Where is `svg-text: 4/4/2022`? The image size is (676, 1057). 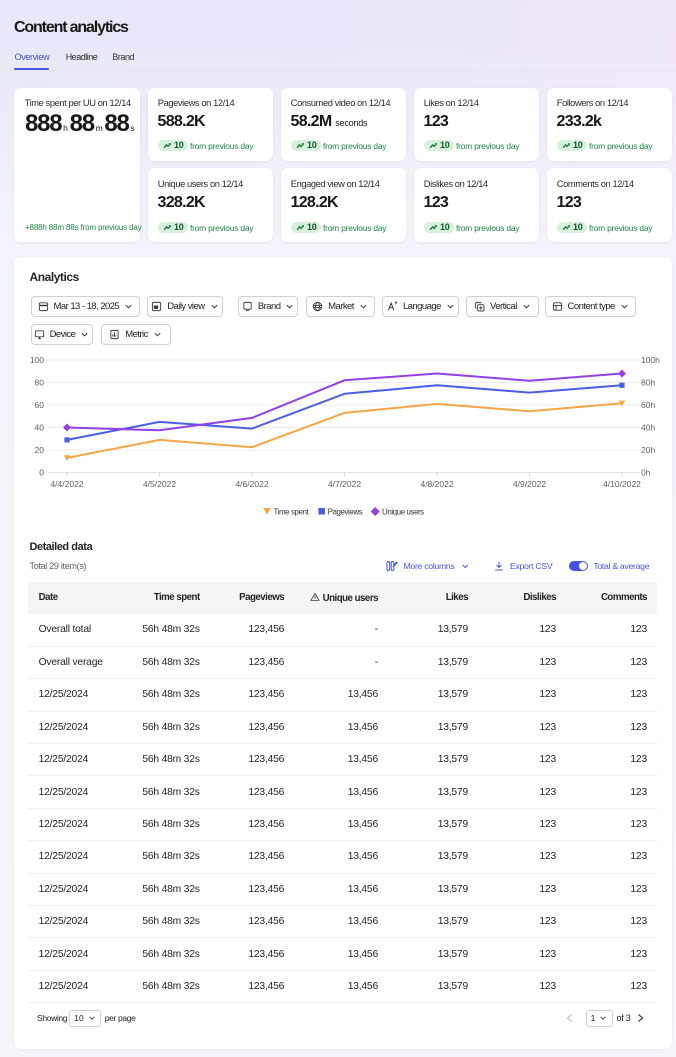
svg-text: 4/4/2022 is located at coordinates (66, 484).